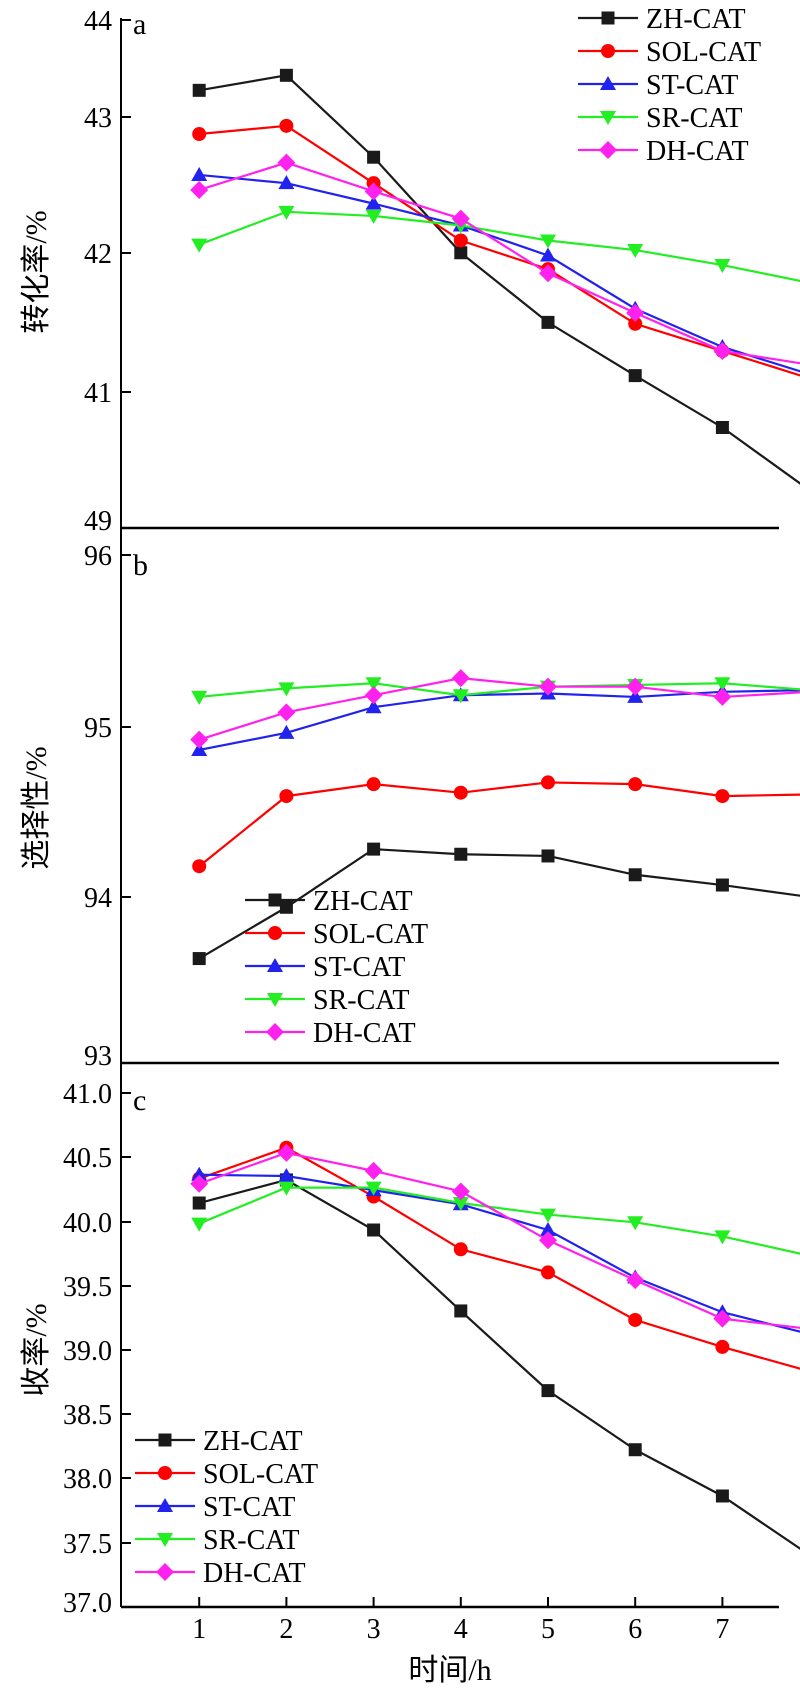 The image size is (800, 1690). Describe the element at coordinates (87, 1603) in the screenshot. I see `panel-c-y-tick-label: 37.0` at that location.